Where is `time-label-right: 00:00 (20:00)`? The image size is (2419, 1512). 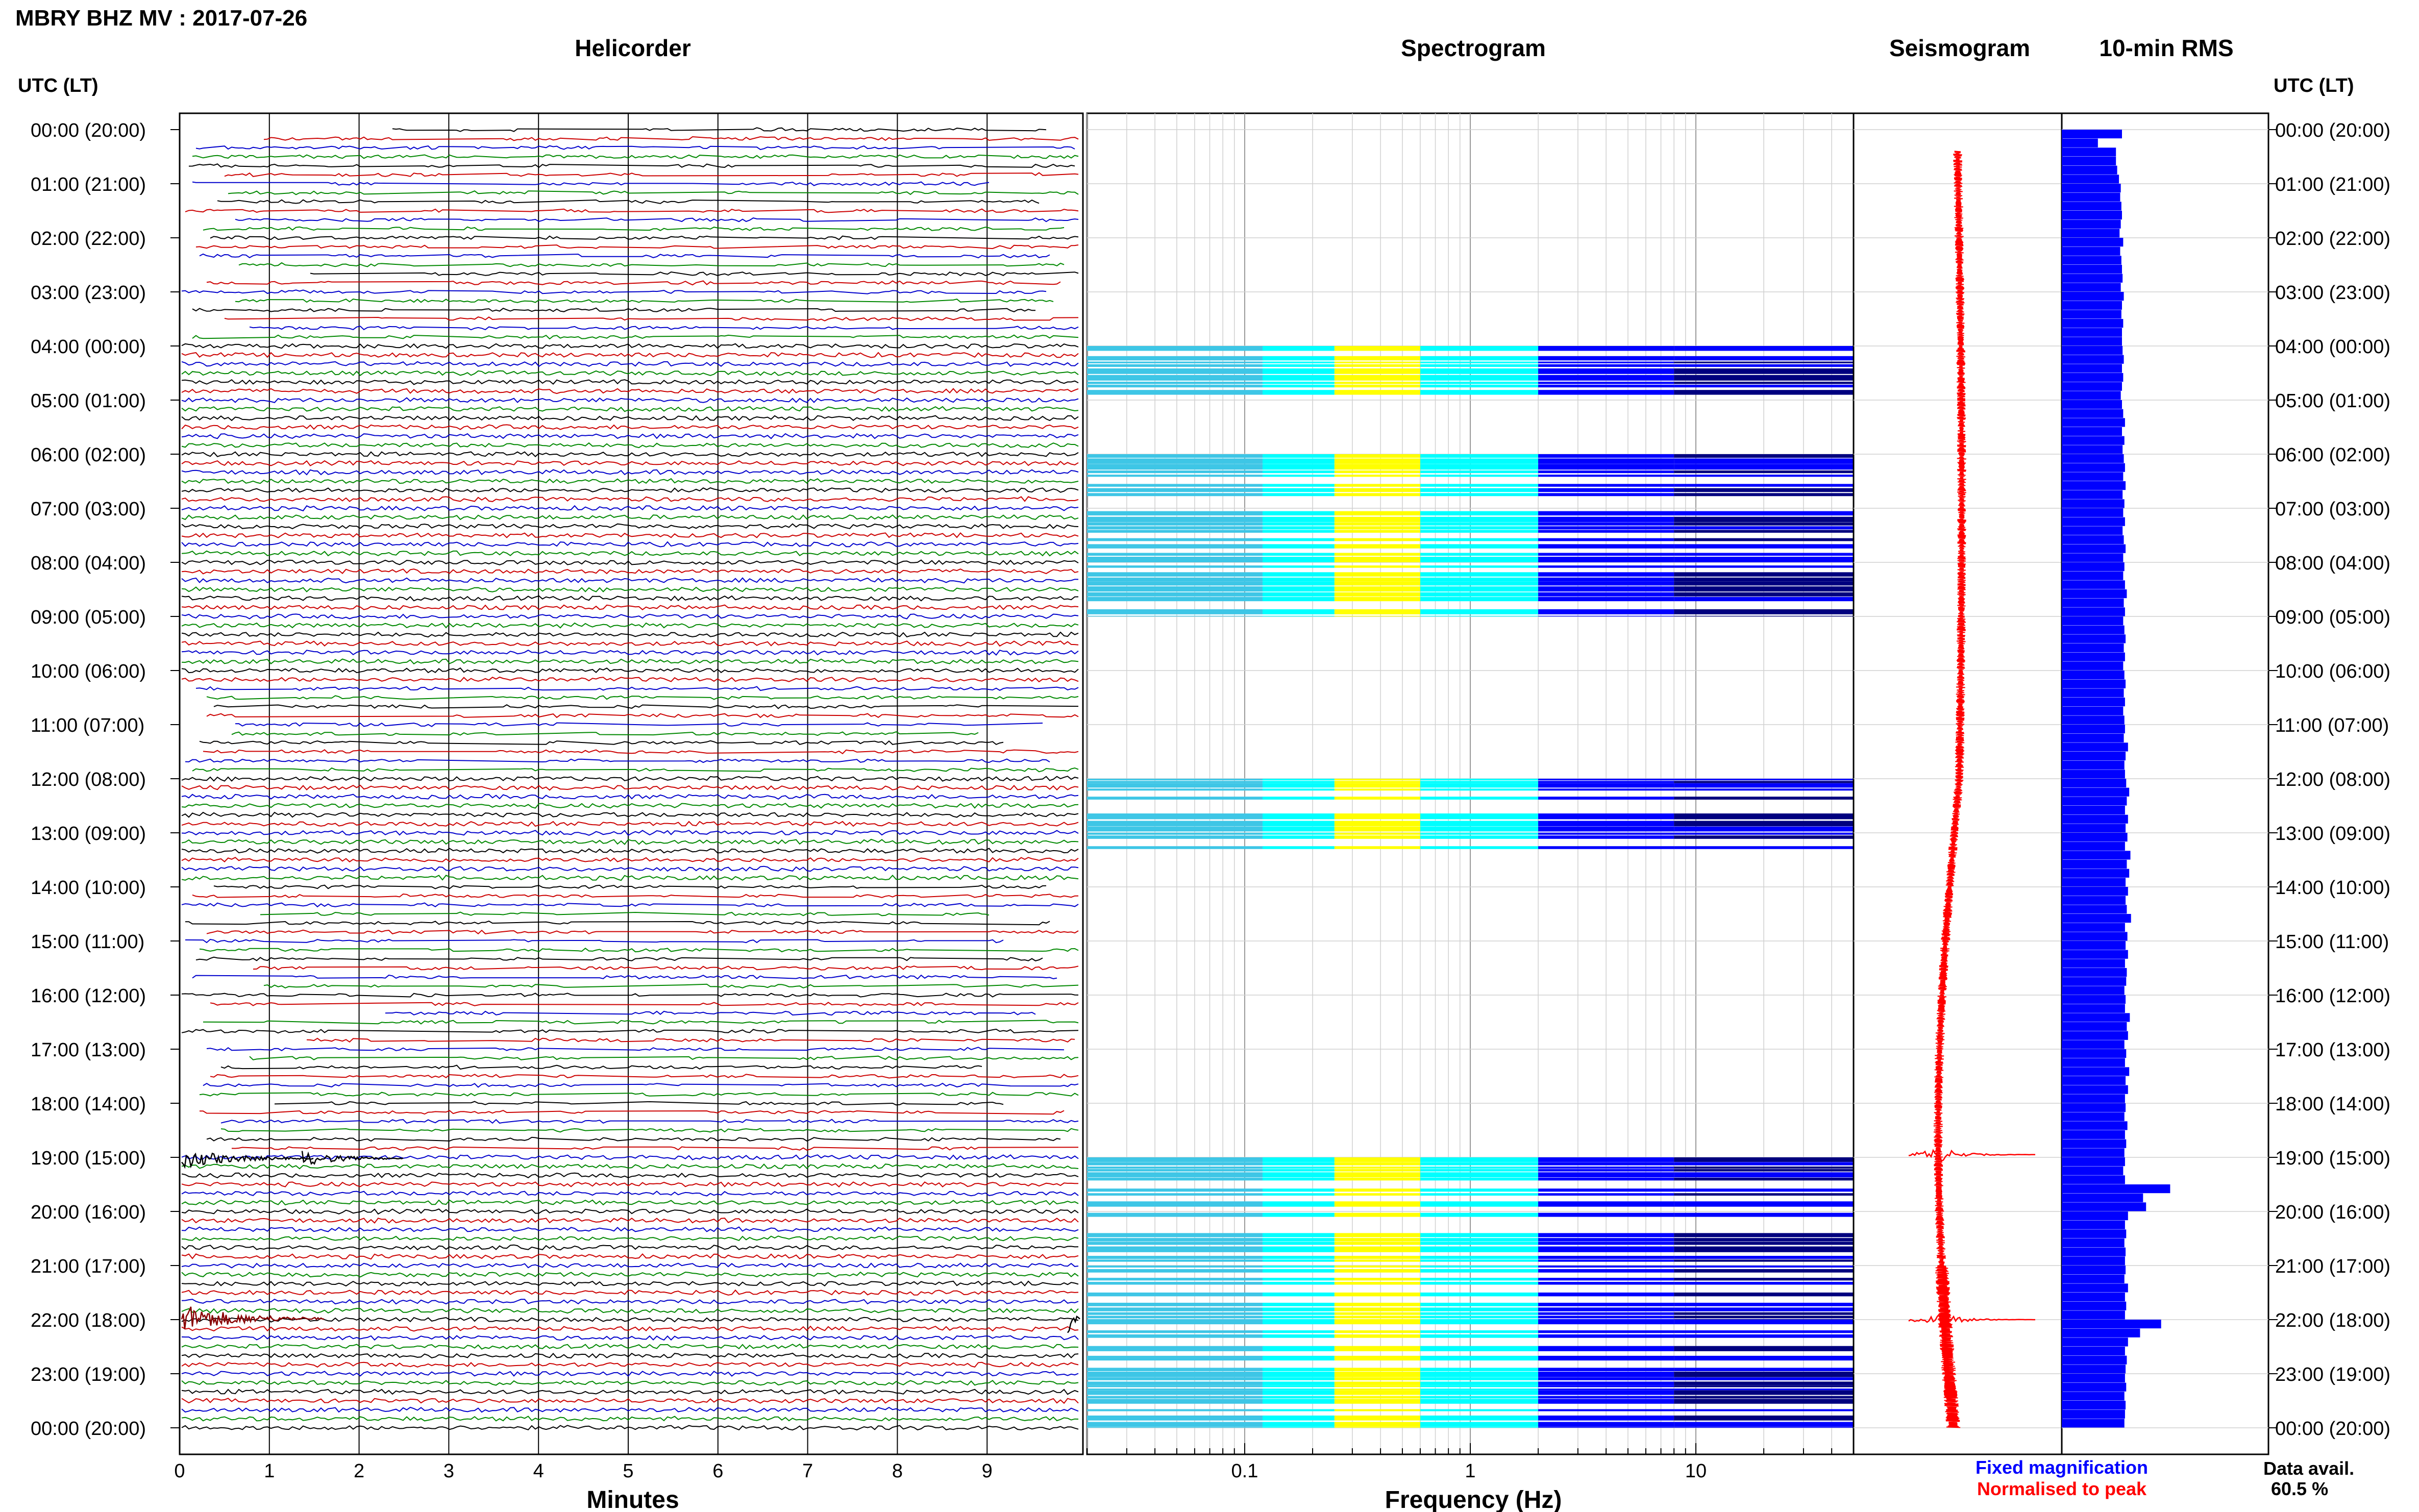 time-label-right: 00:00 (20:00) is located at coordinates (2332, 130).